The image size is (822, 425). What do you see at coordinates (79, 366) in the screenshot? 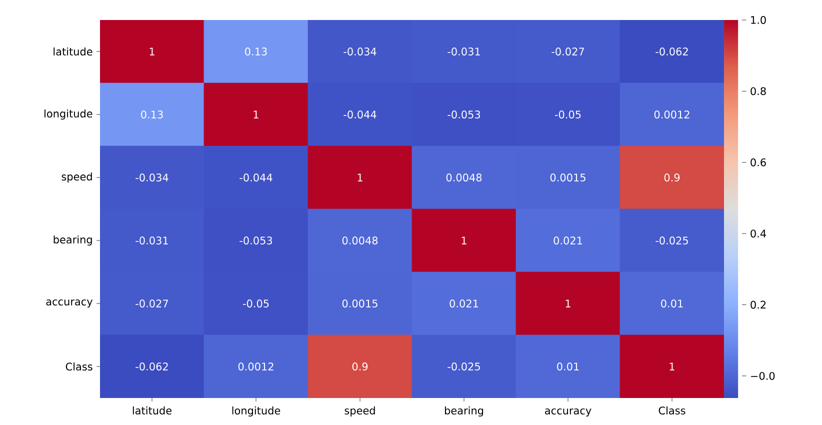
I see `y-tick-label: Class` at bounding box center [79, 366].